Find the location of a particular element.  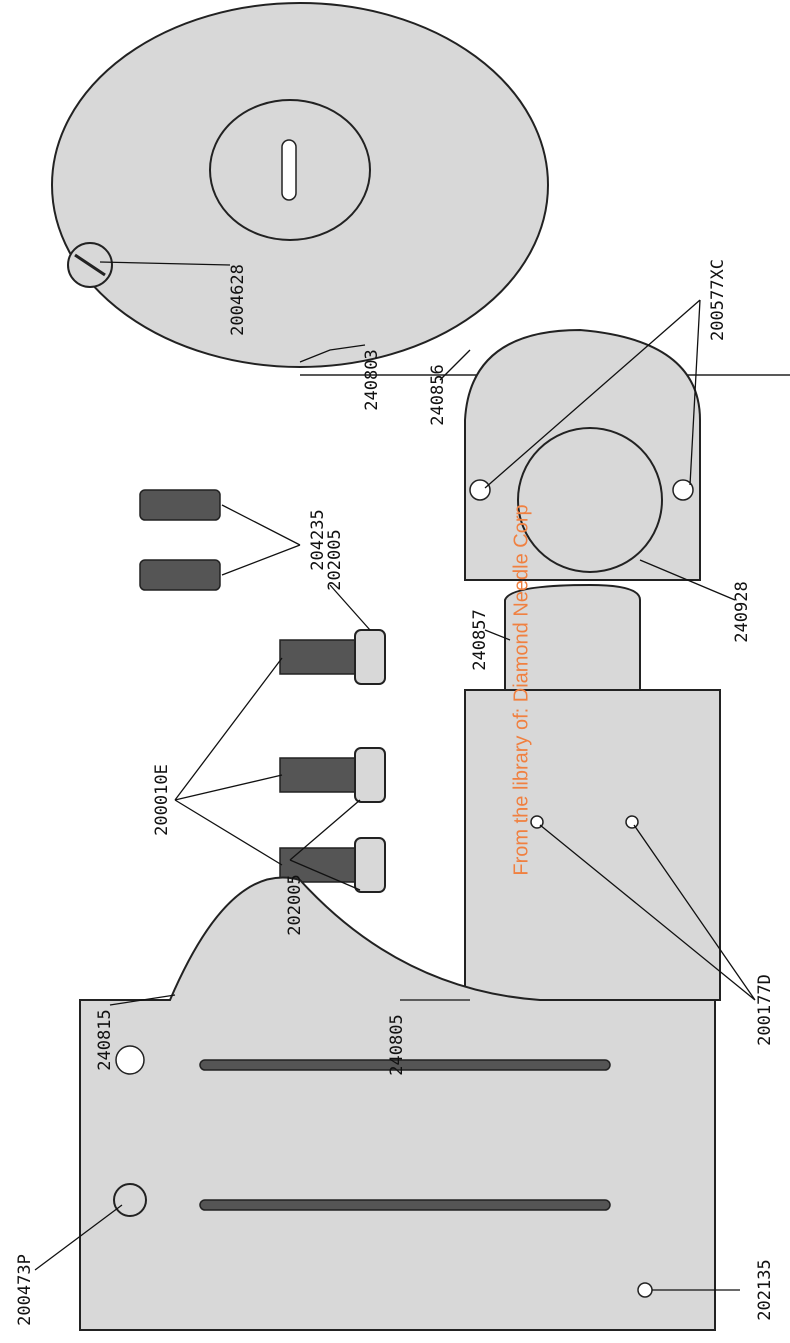

part-label: 2004628 is located at coordinates (238, 300).